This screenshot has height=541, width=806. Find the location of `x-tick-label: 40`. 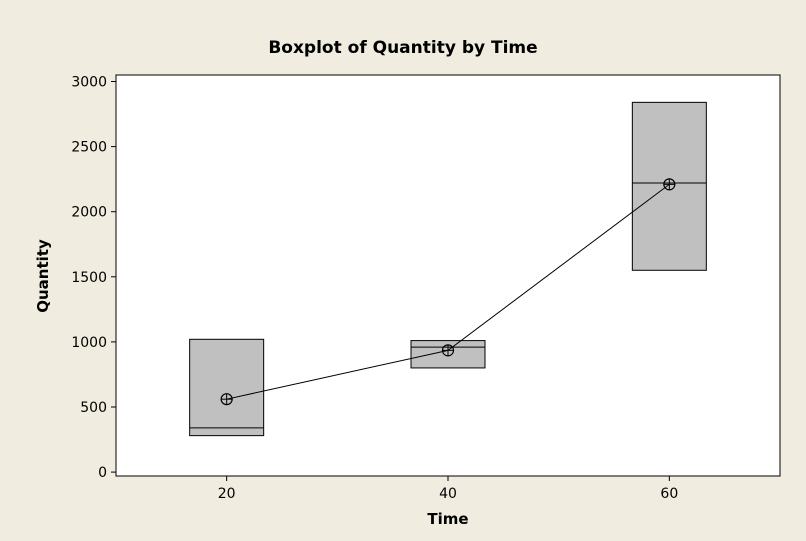

x-tick-label: 40 is located at coordinates (448, 494).